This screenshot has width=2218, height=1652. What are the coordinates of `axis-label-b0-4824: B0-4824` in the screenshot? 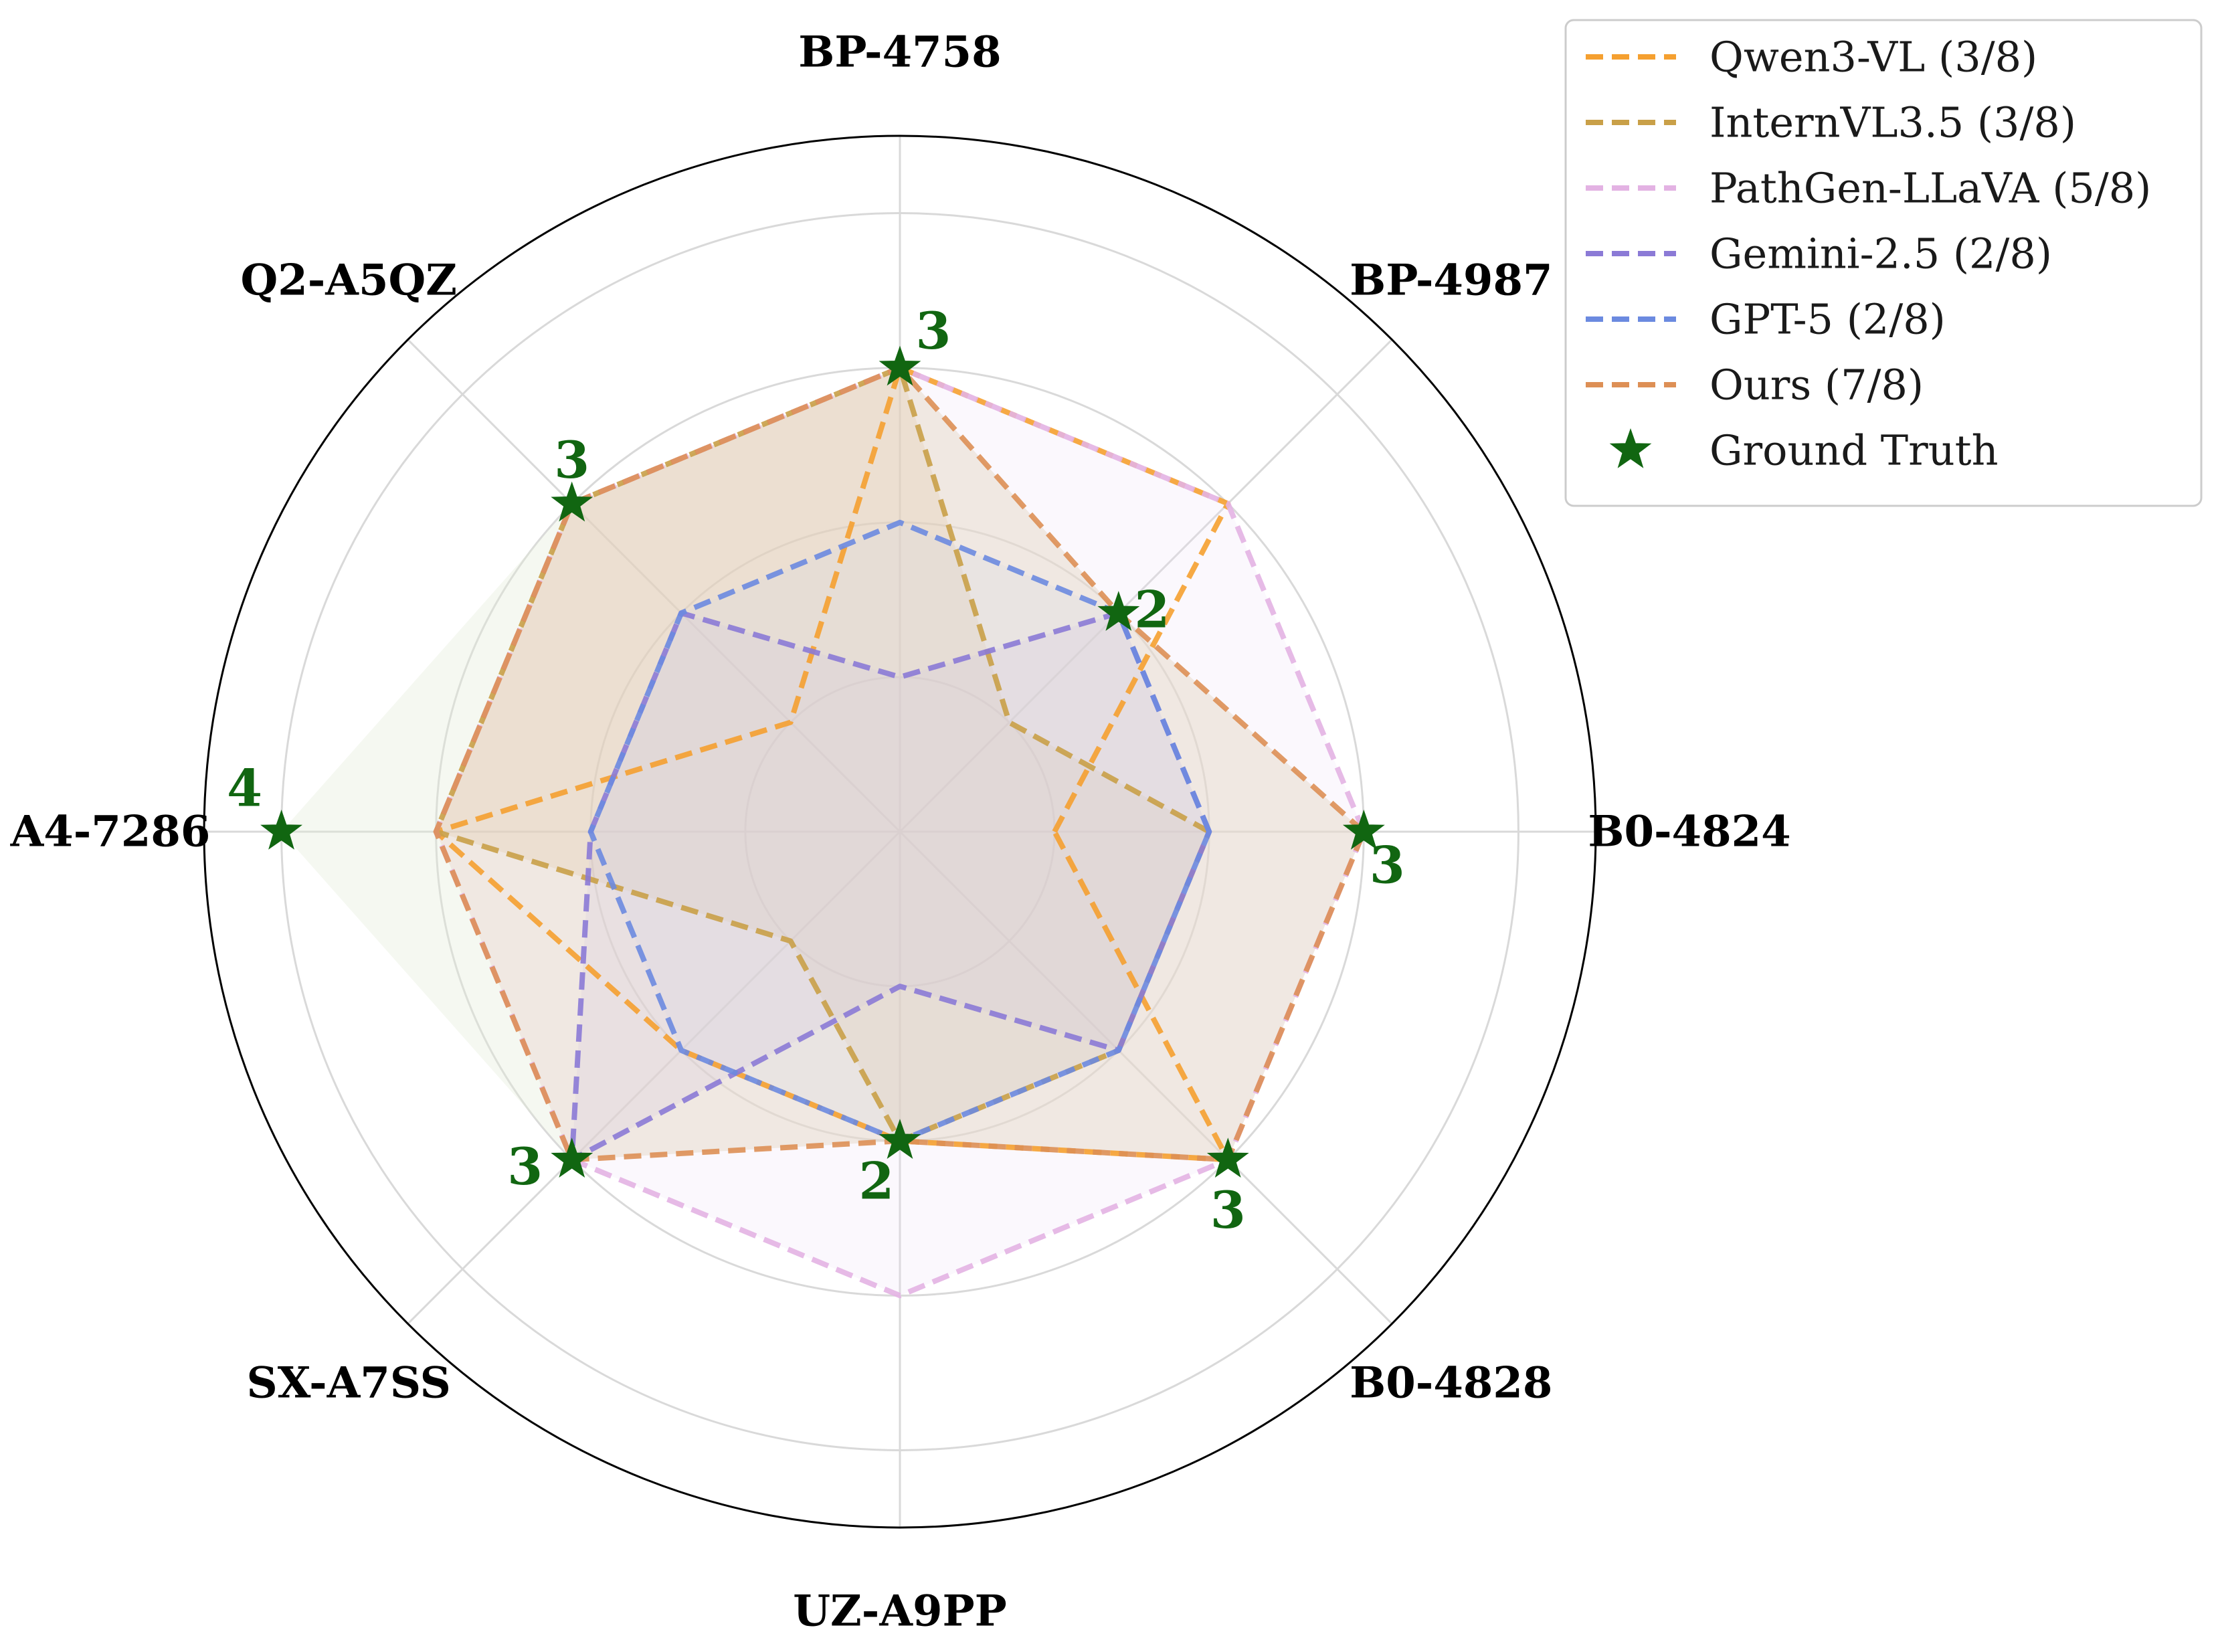 It's located at (1689, 832).